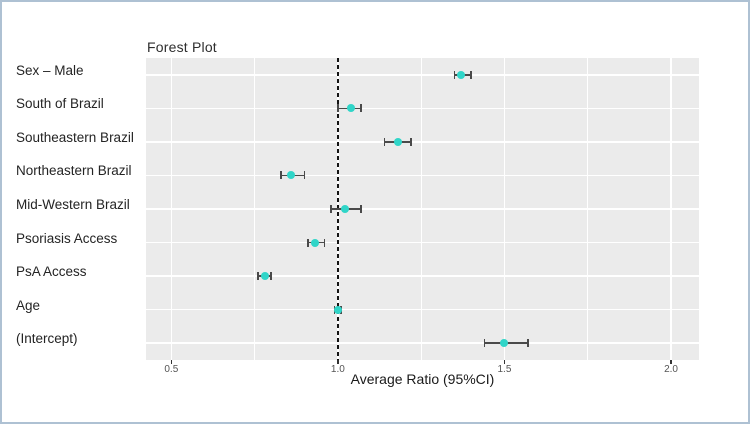  Describe the element at coordinates (73, 204) in the screenshot. I see `y-axis-label: Mid-Western Brazil` at that location.